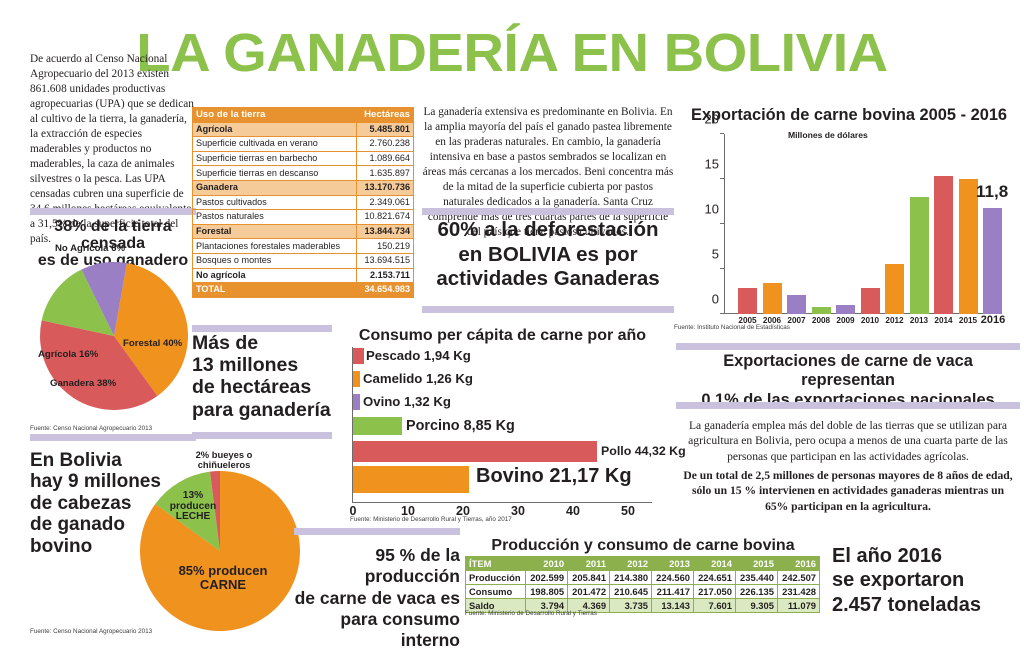  Describe the element at coordinates (495, 577) in the screenshot. I see `row-label: Producción` at that location.